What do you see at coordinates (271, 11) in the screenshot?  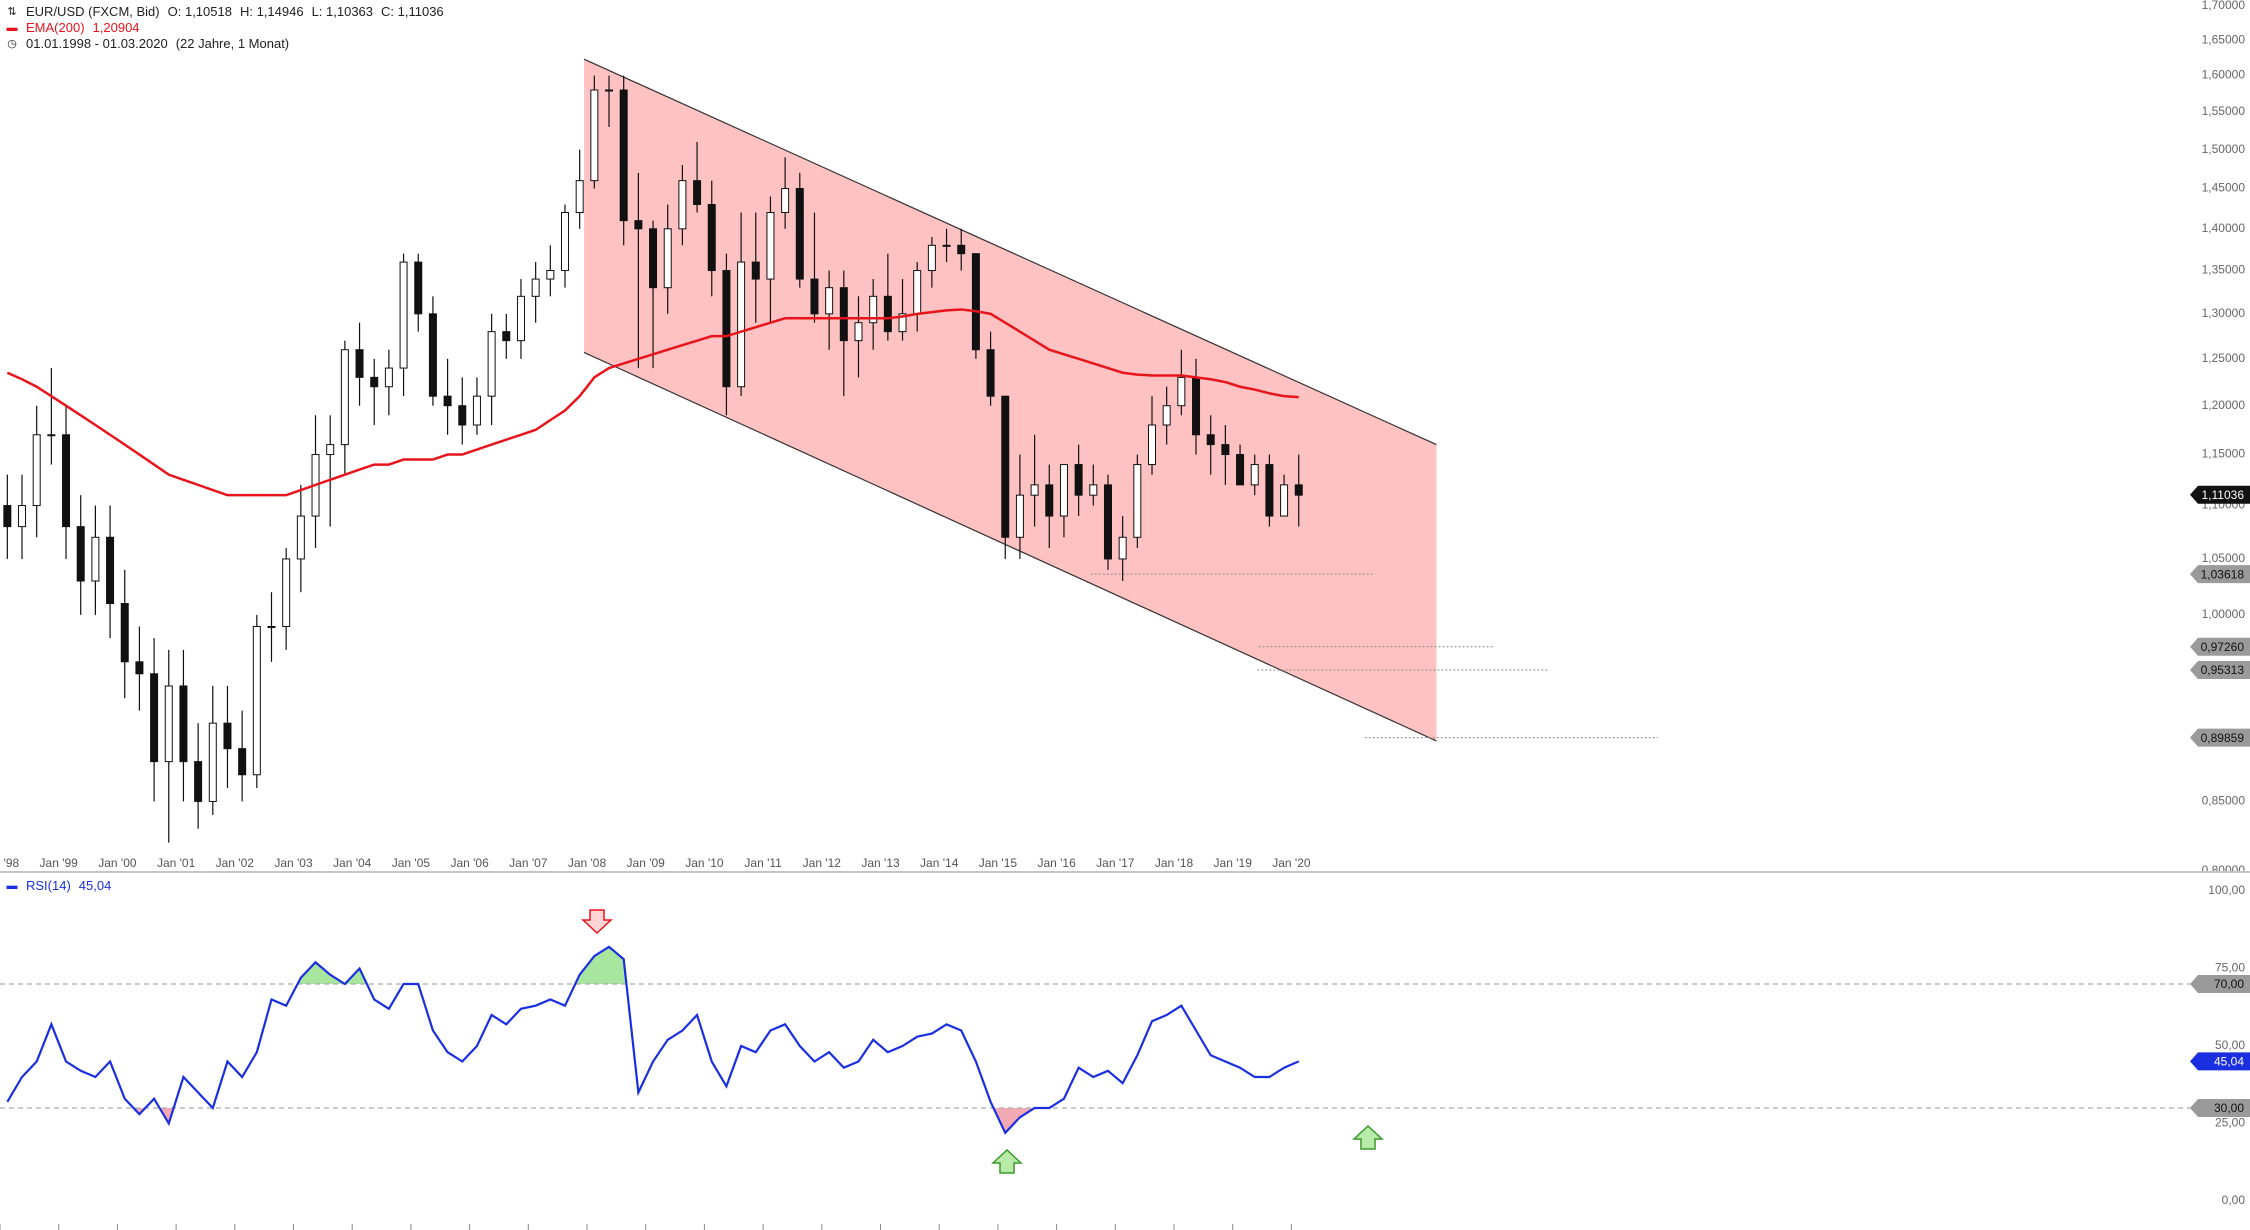 I see `quote-high: H: 1,14946` at bounding box center [271, 11].